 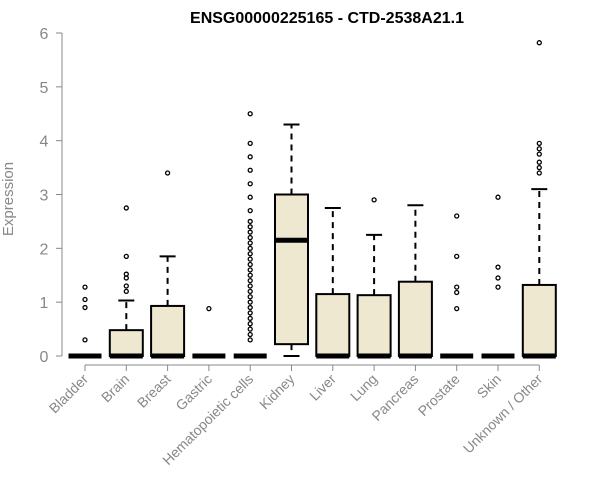 What do you see at coordinates (277, 392) in the screenshot?
I see `x-tick-label: Kidney` at bounding box center [277, 392].